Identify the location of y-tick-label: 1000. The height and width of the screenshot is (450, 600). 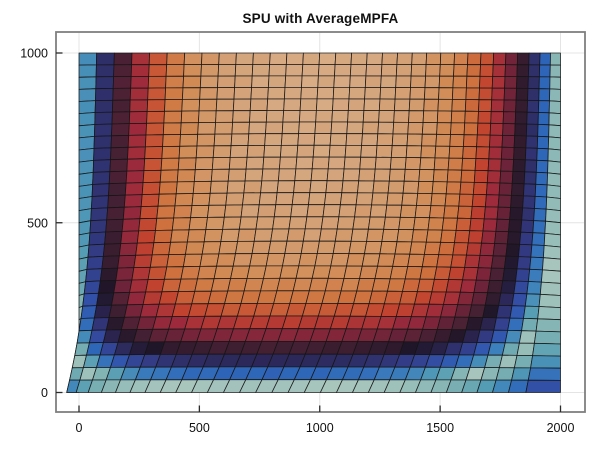
(34, 54).